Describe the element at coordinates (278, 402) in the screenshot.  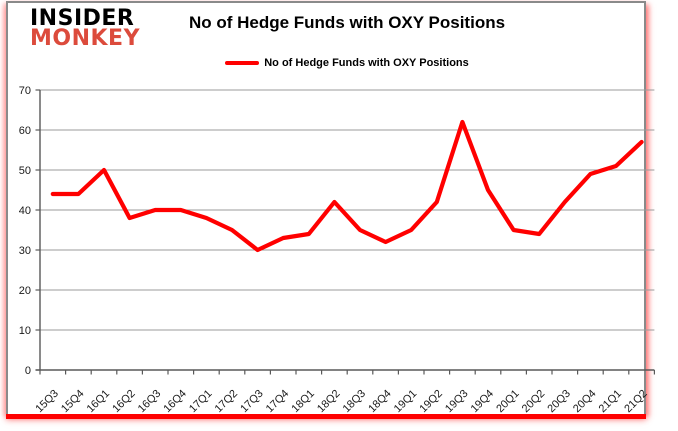
I see `x-axis-tick-label: 17Q4` at that location.